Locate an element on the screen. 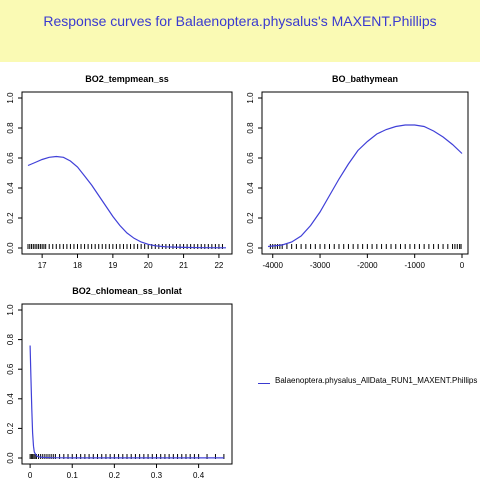 Image resolution: width=480 pixels, height=480 pixels. x-tick-label: 0.4 is located at coordinates (199, 475).